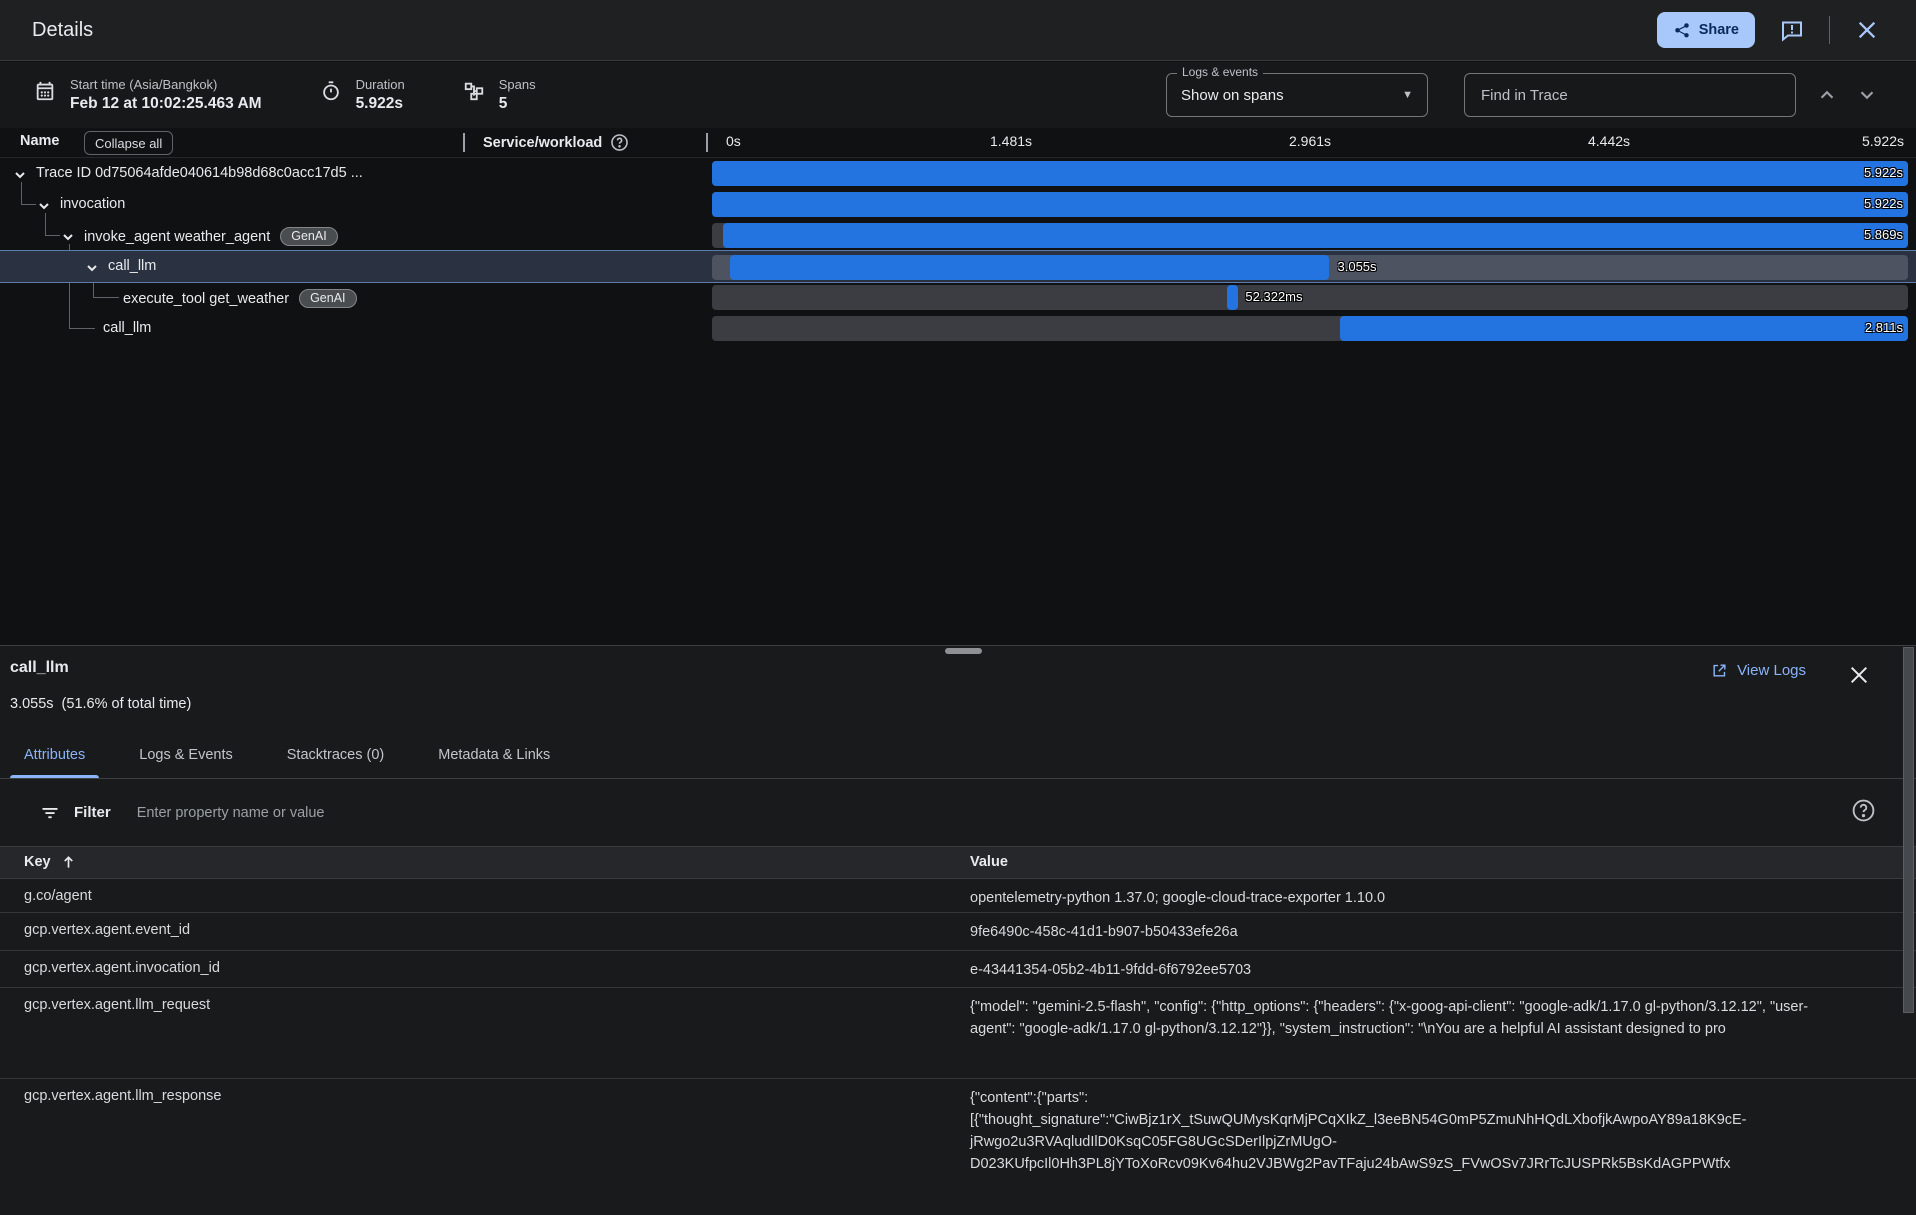  Describe the element at coordinates (45, 93) in the screenshot. I see `calendar-icon` at that location.